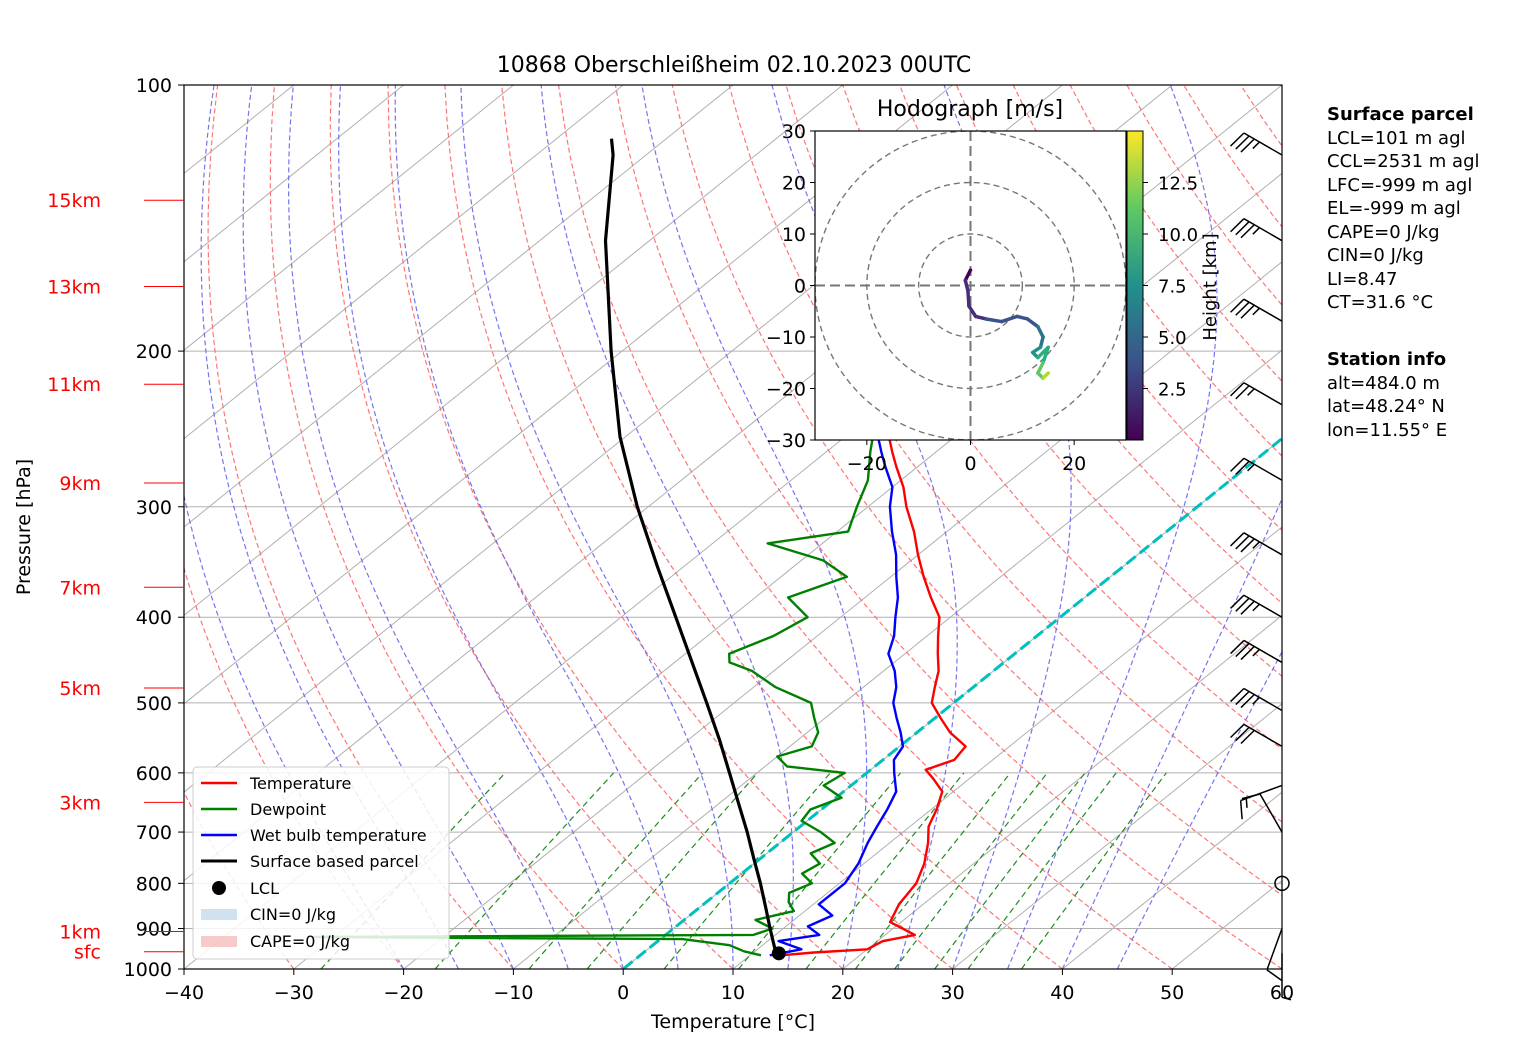 Image resolution: width=1517 pixels, height=1054 pixels. I want to click on colorbar-label: Height [km], so click(1210, 286).